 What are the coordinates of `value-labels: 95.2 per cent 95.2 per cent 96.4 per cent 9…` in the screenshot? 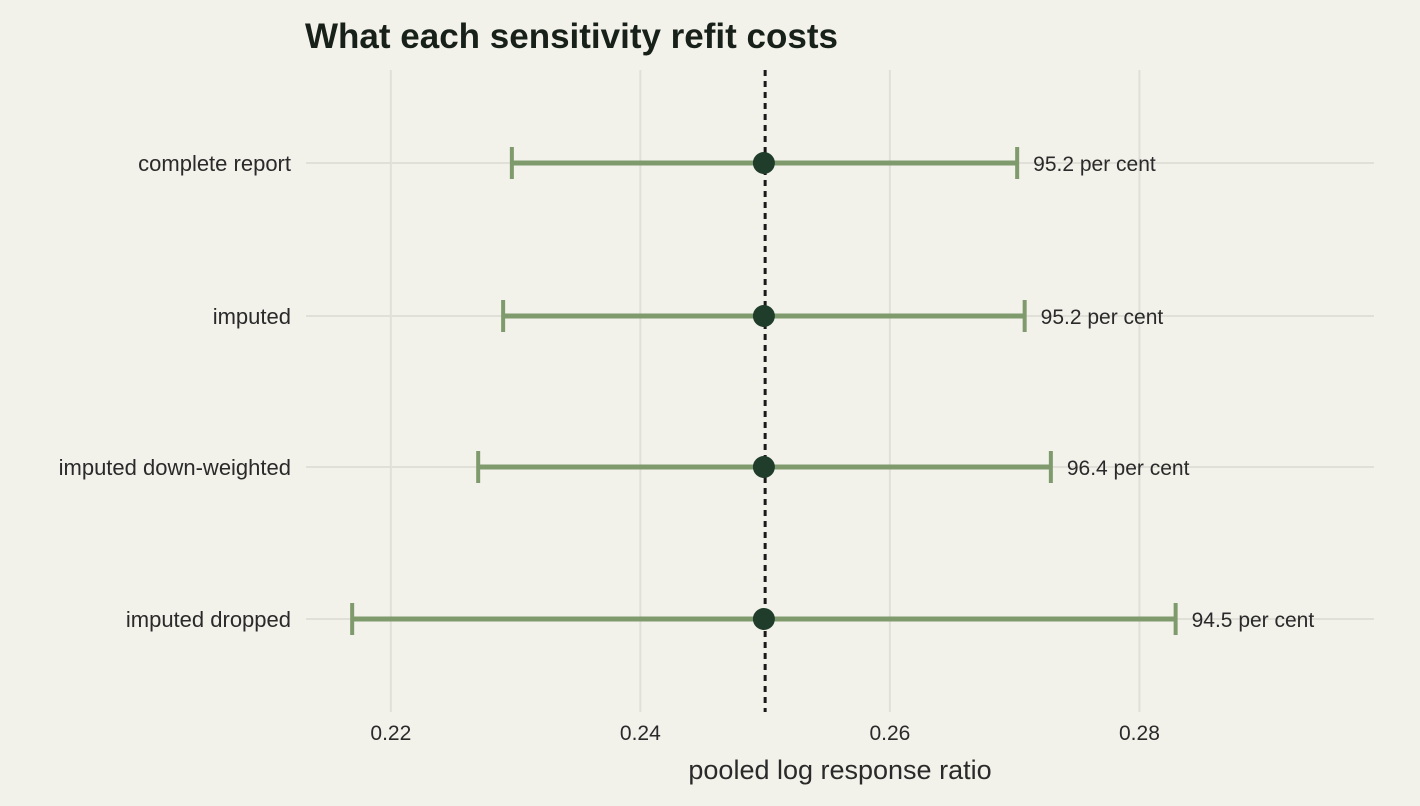 It's located at (1173, 392).